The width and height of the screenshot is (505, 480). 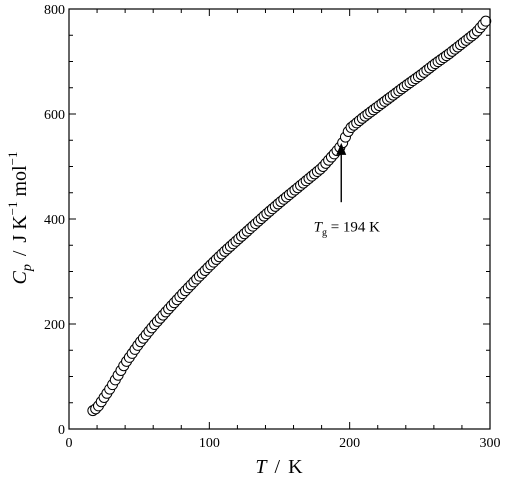 I want to click on annotation-arrow-head, so click(x=341, y=148).